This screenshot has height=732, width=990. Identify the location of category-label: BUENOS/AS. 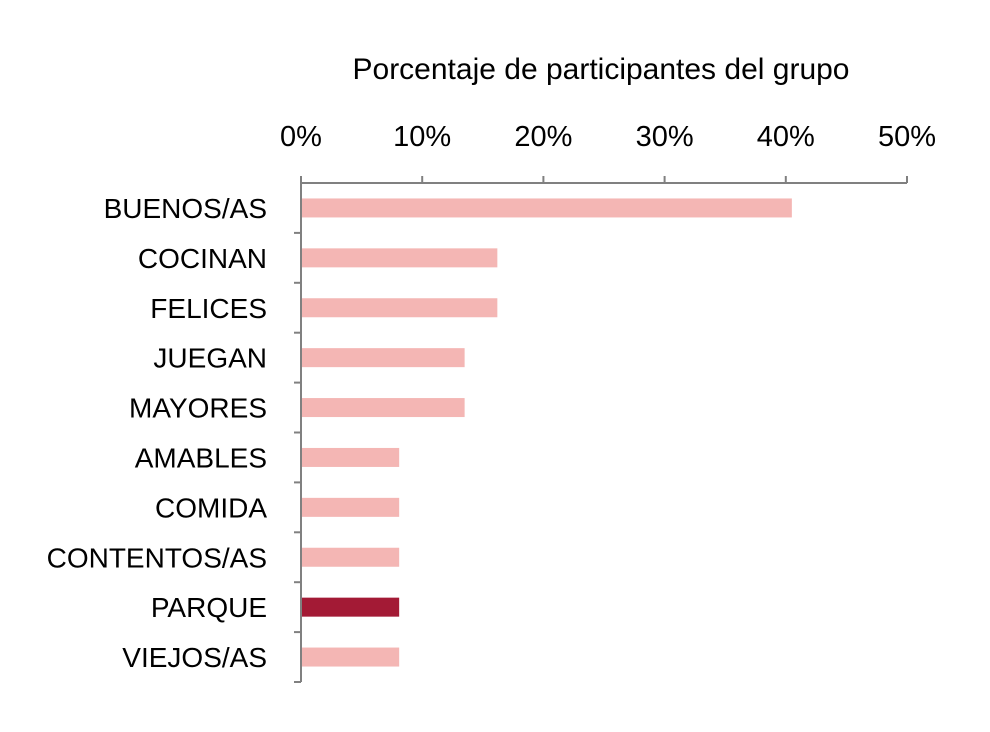
(185, 208).